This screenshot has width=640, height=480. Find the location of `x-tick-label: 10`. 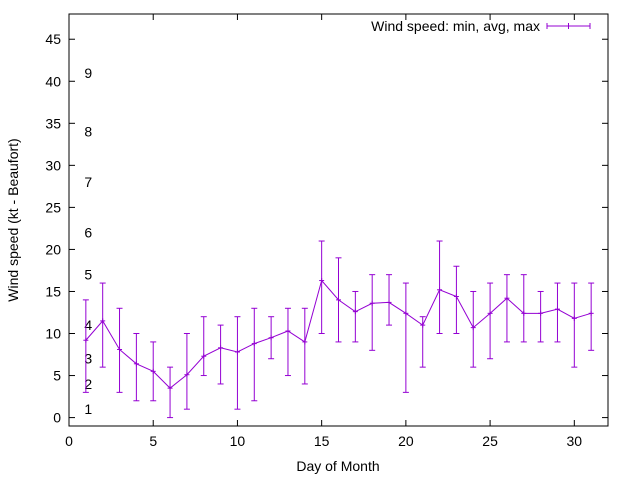

x-tick-label: 10 is located at coordinates (238, 441).